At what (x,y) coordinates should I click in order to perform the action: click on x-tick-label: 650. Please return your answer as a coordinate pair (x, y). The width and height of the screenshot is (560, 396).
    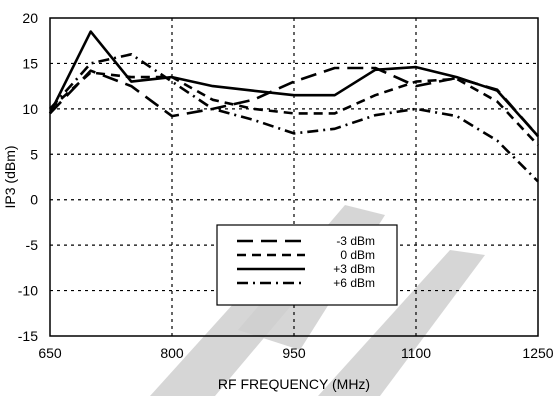
    Looking at the image, I should click on (50, 353).